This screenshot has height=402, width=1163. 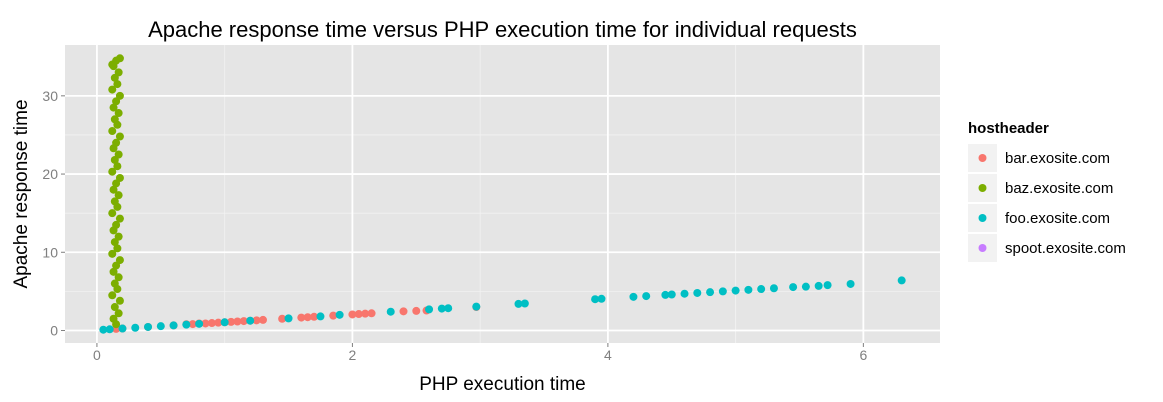 What do you see at coordinates (50, 174) in the screenshot?
I see `y-tick-label: 20` at bounding box center [50, 174].